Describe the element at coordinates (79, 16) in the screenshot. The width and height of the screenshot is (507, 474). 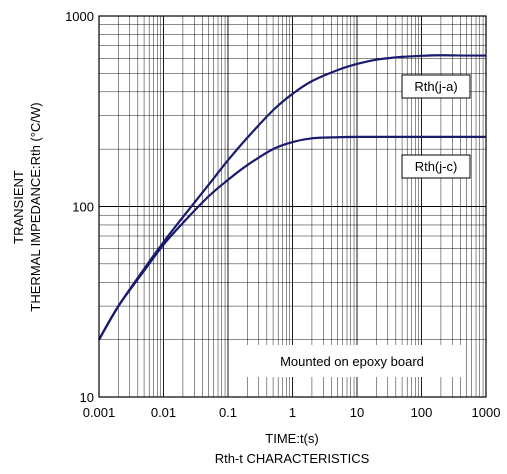
I see `y-tick-label: 1000` at that location.